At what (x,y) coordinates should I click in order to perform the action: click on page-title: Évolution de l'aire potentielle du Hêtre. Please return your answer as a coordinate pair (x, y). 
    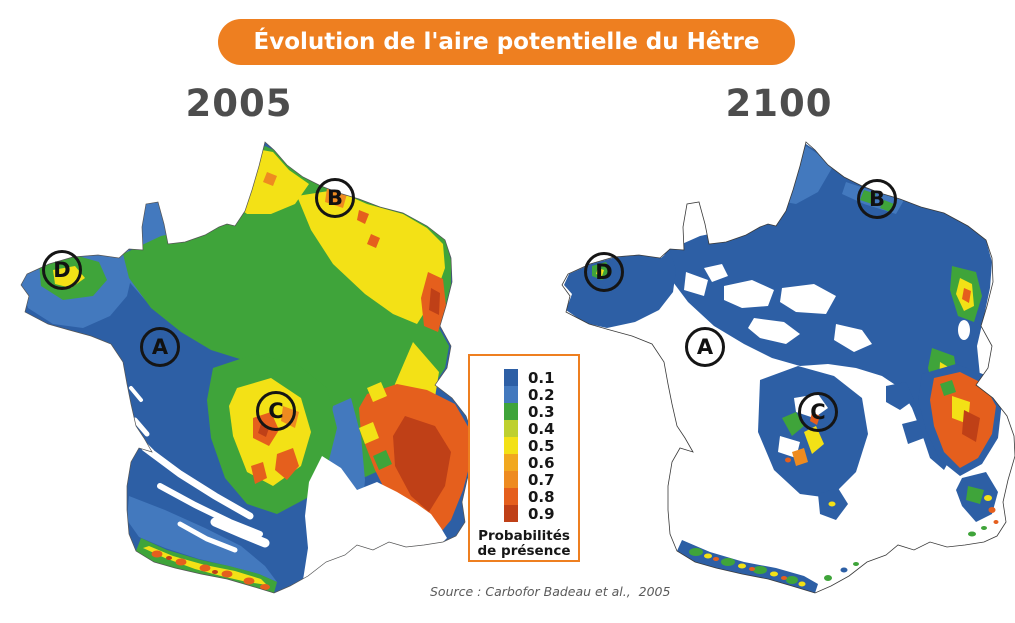
    Looking at the image, I should click on (506, 42).